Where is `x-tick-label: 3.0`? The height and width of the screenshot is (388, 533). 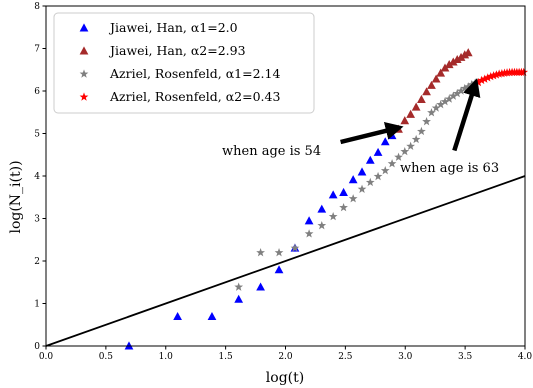 x-tick-label: 3.0 is located at coordinates (405, 357).